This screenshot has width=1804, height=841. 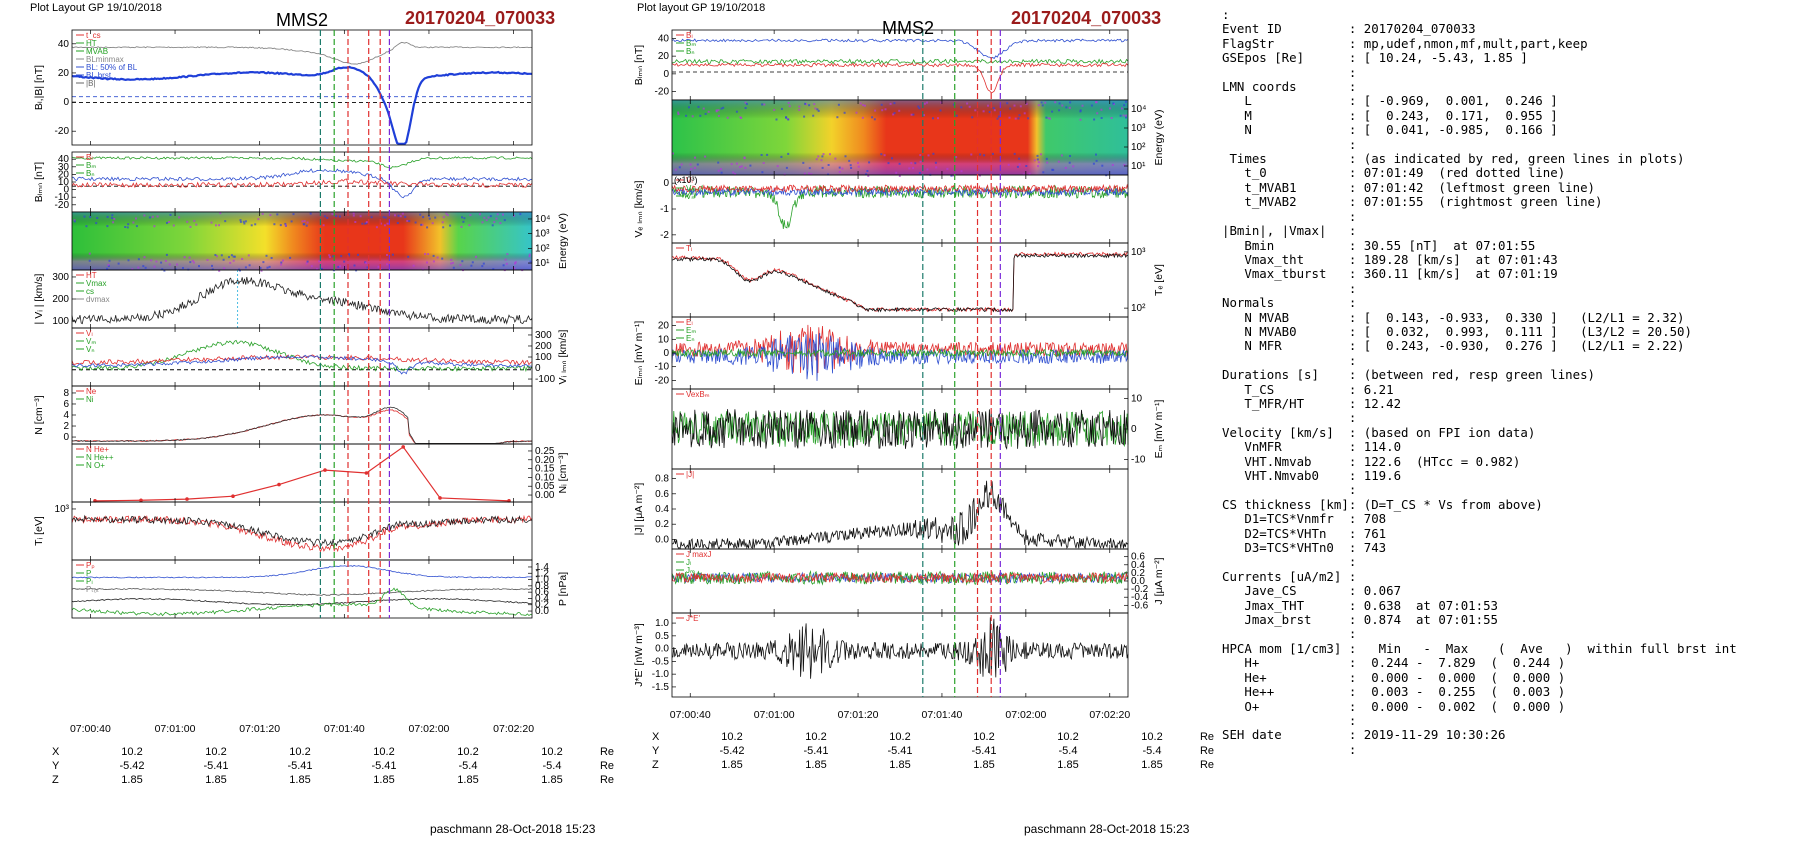 What do you see at coordinates (513, 729) in the screenshot?
I see `time-tick-label: 07:02:20` at bounding box center [513, 729].